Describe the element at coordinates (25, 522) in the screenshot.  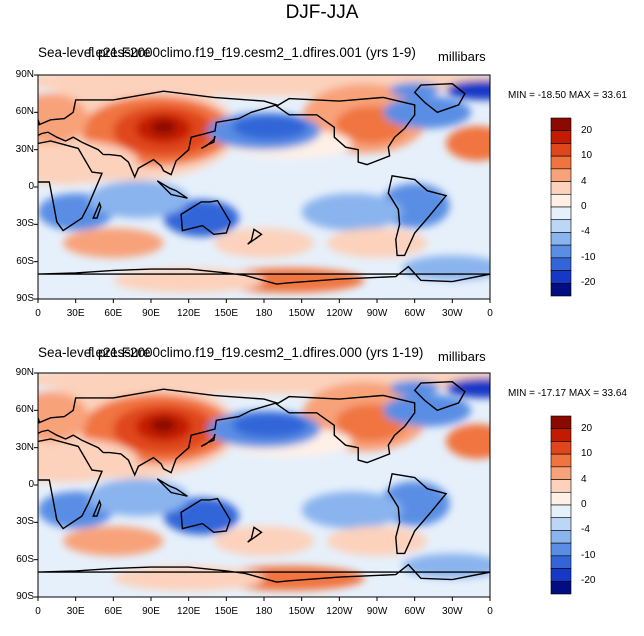
I see `lat-tick-label: 30S` at that location.